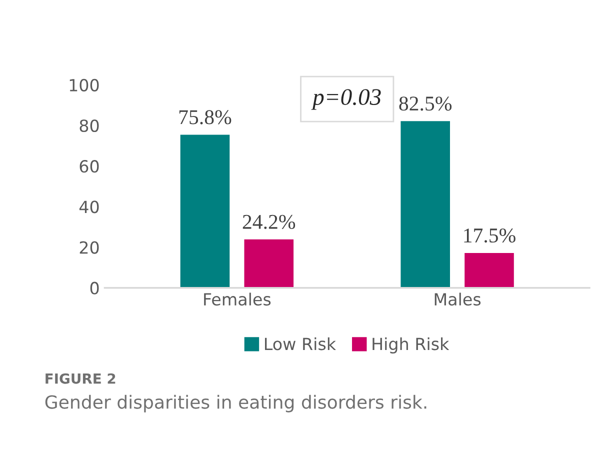 This screenshot has height=454, width=616. What do you see at coordinates (89, 166) in the screenshot?
I see `y-tick-label: 60` at bounding box center [89, 166].